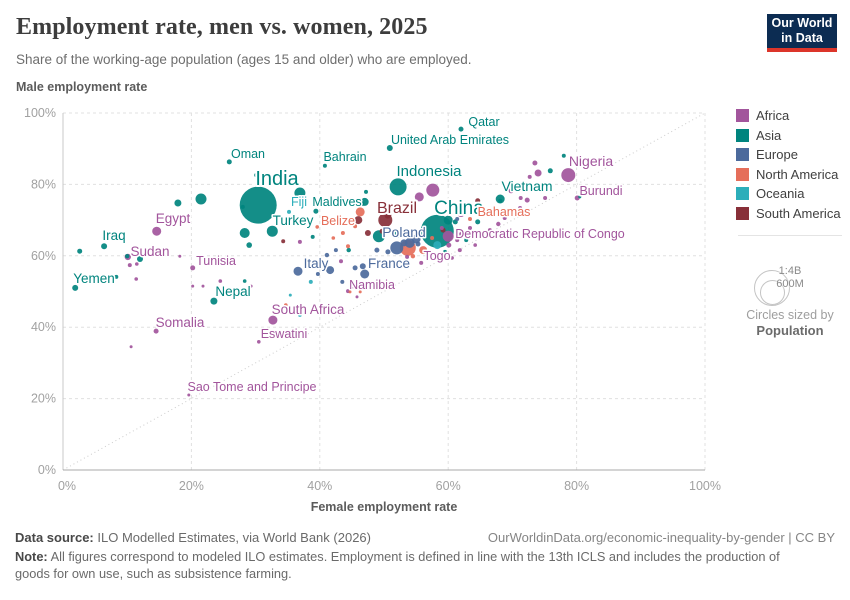  Describe the element at coordinates (337, 221) in the screenshot. I see `country-label-belize: Belize` at that location.